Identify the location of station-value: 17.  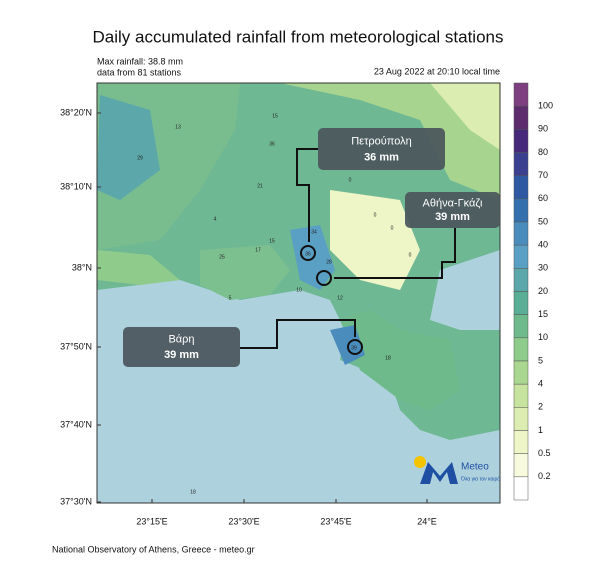
(258, 250).